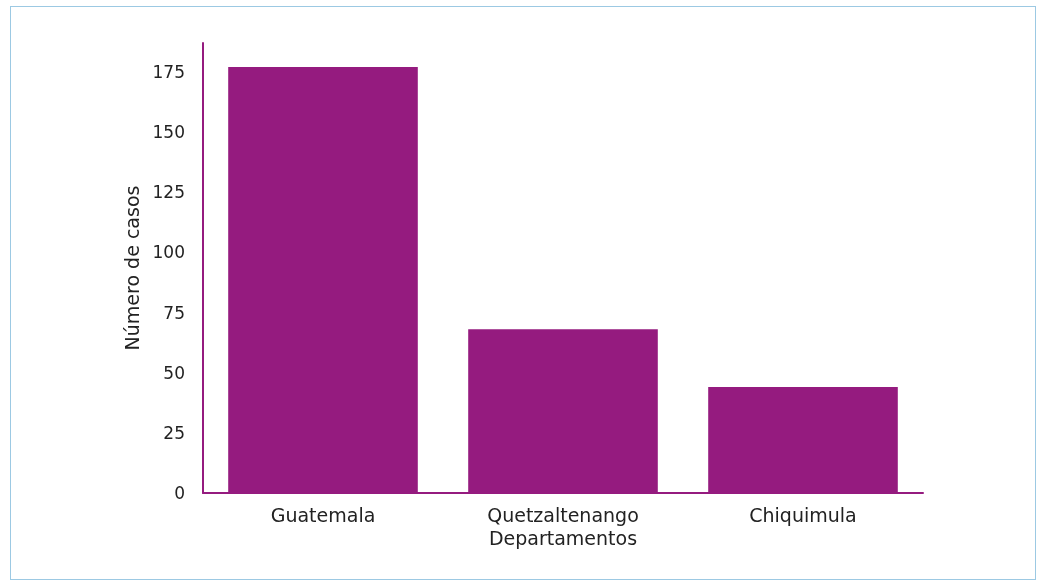 This screenshot has width=1048, height=586. I want to click on x-tick-label: Quetzaltenango, so click(563, 514).